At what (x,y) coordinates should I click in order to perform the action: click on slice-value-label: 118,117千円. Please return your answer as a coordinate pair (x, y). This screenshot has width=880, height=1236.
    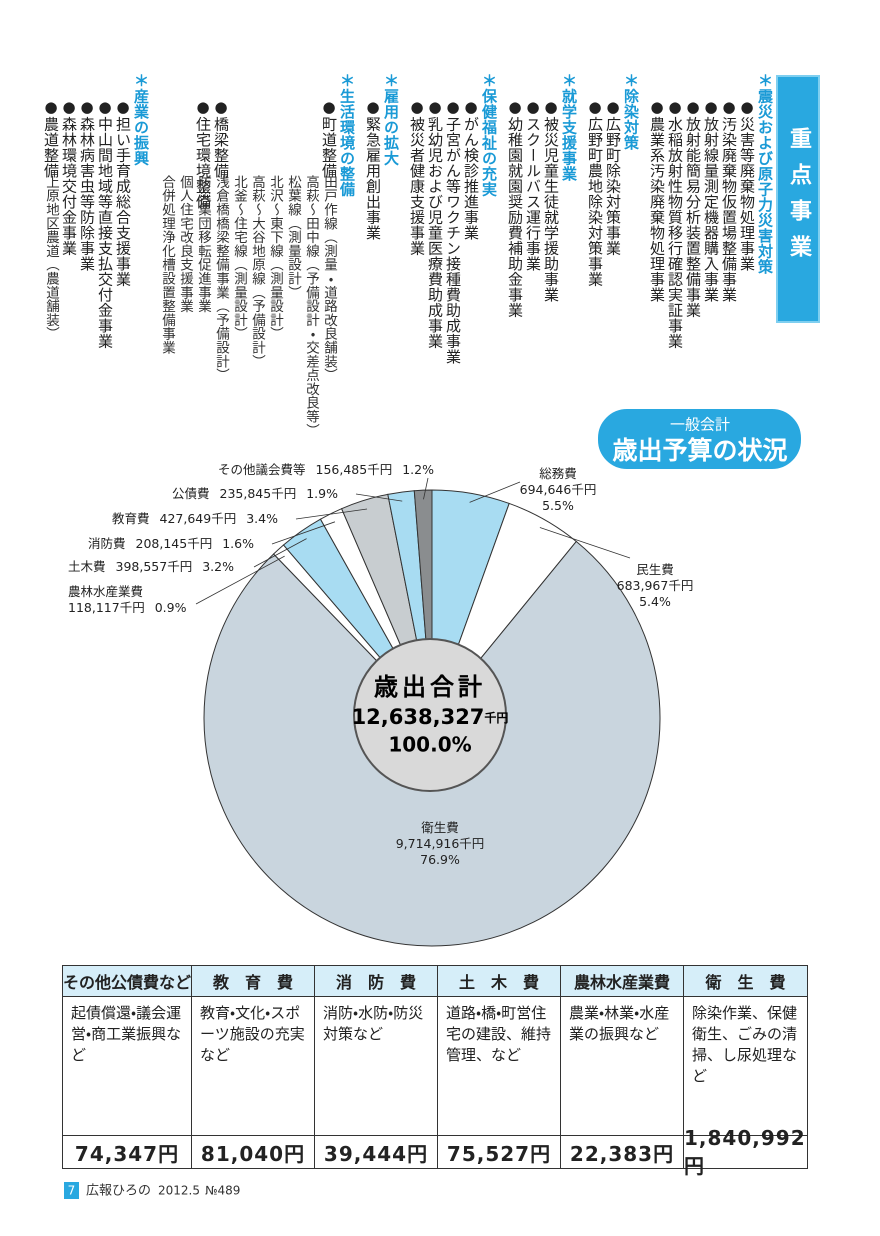
    Looking at the image, I should click on (106, 607).